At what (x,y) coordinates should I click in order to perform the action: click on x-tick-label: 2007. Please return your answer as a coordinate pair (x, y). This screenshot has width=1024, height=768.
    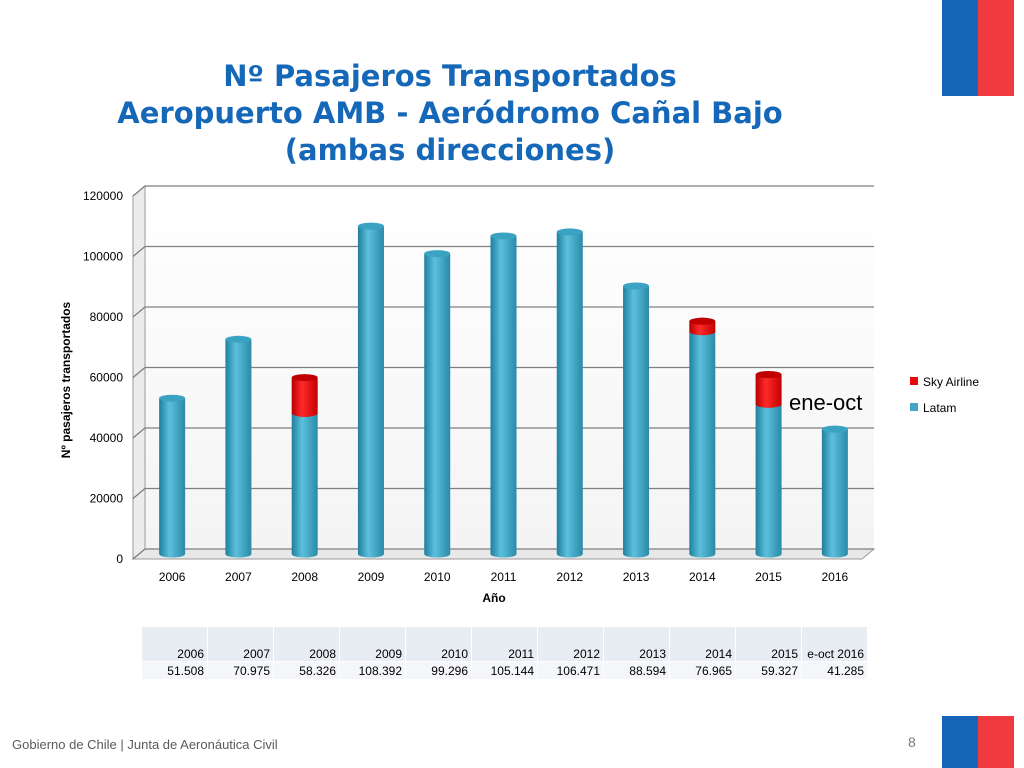
    Looking at the image, I should click on (238, 577).